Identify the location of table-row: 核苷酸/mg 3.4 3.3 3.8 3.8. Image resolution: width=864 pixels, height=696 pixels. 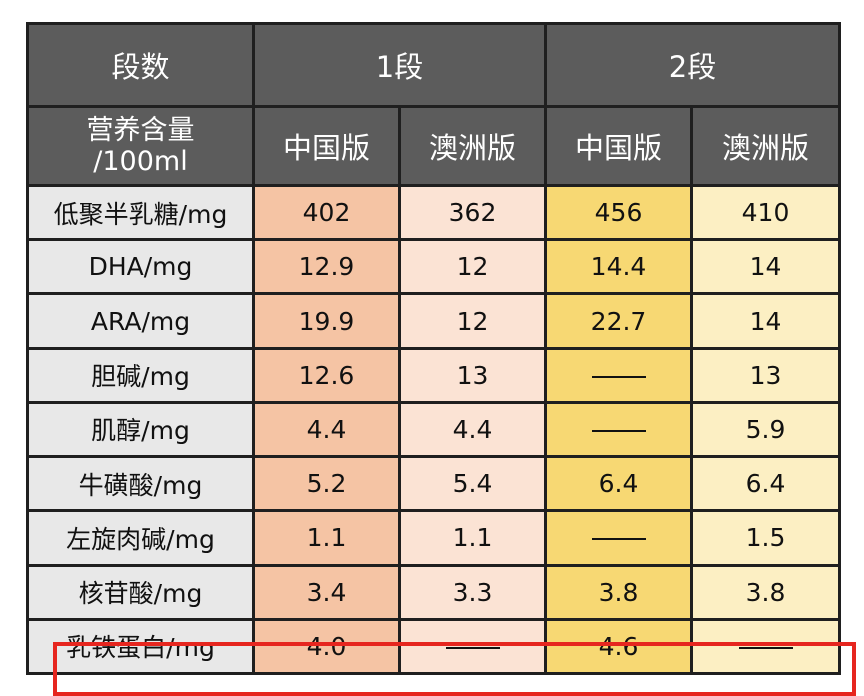
(434, 592).